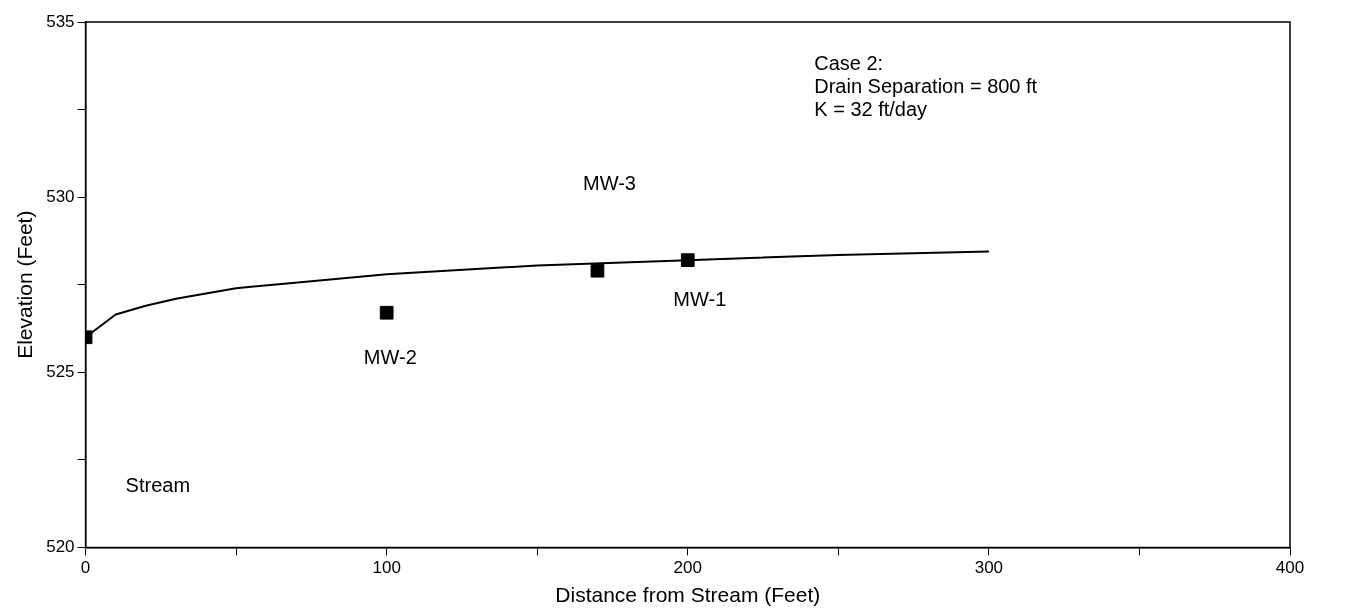 This screenshot has height=616, width=1350. I want to click on x-tick-label: 300, so click(989, 568).